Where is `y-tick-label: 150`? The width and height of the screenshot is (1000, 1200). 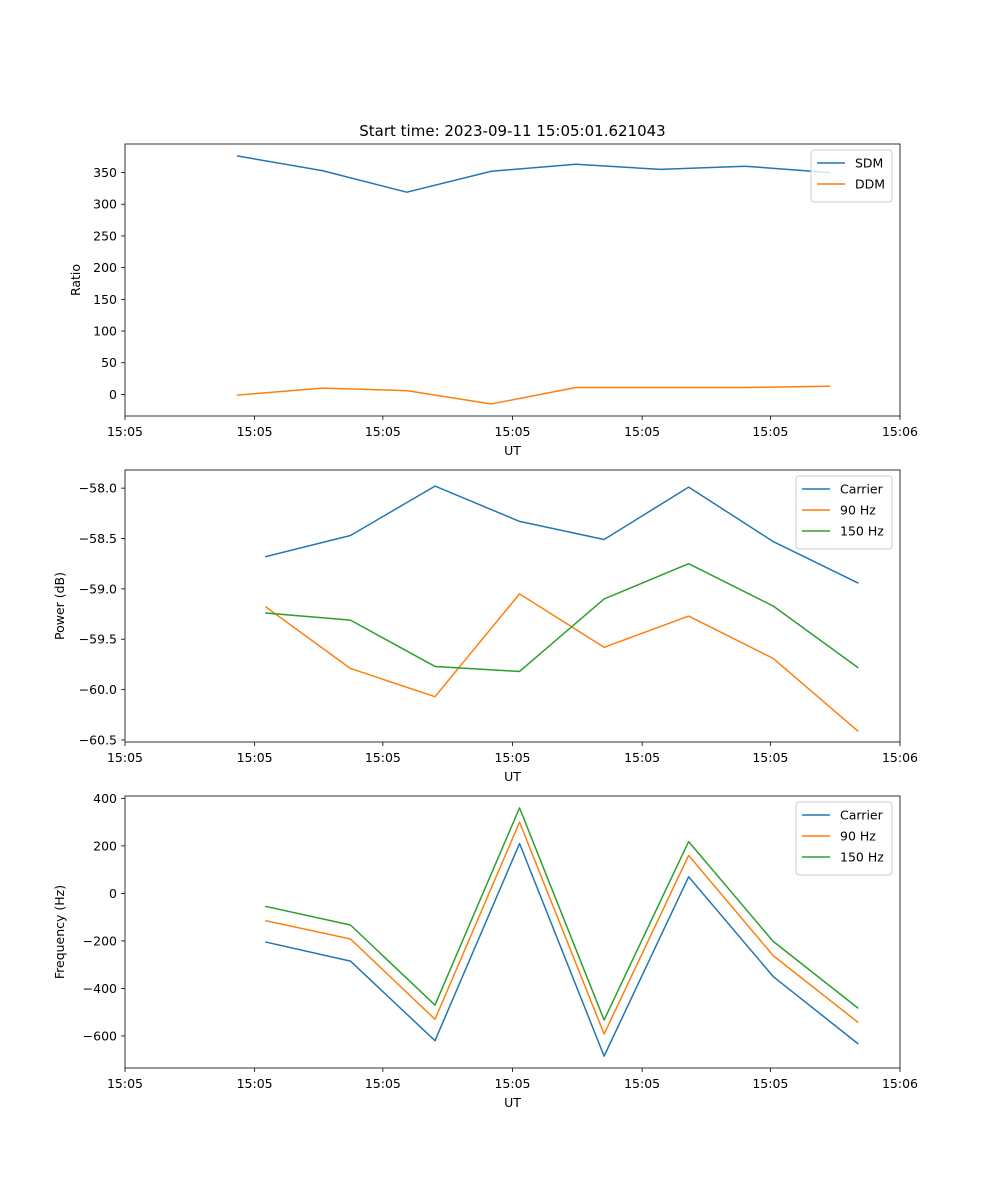 y-tick-label: 150 is located at coordinates (105, 299).